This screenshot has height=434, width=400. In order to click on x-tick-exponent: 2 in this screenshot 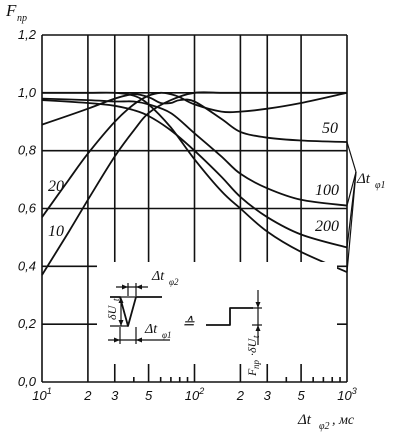, I will do `click(201, 391)`.